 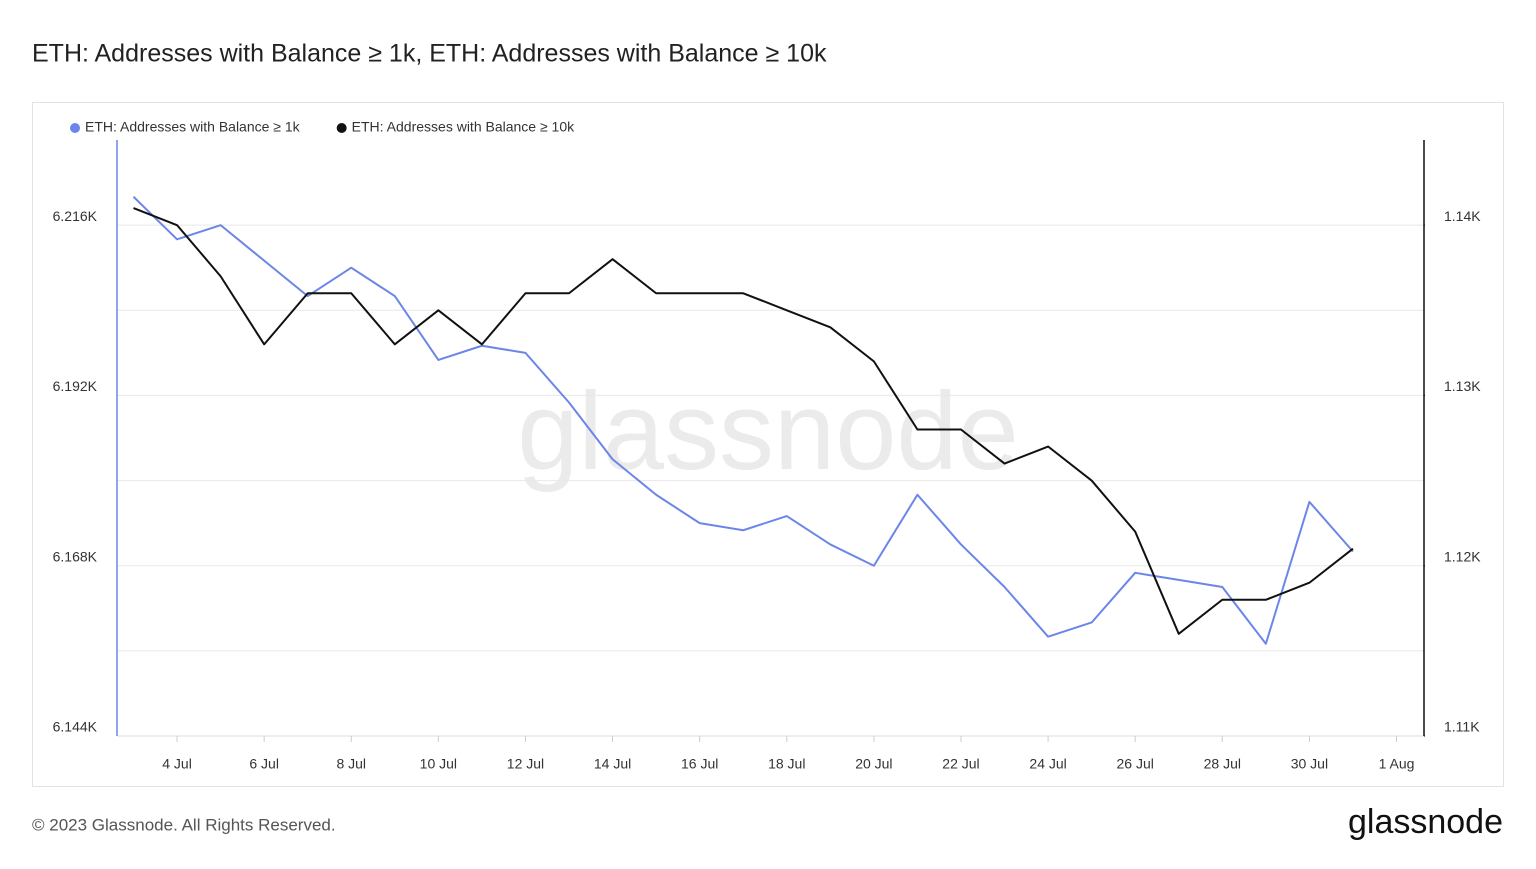 What do you see at coordinates (1462, 386) in the screenshot?
I see `y2-tick-label: 1.13K` at bounding box center [1462, 386].